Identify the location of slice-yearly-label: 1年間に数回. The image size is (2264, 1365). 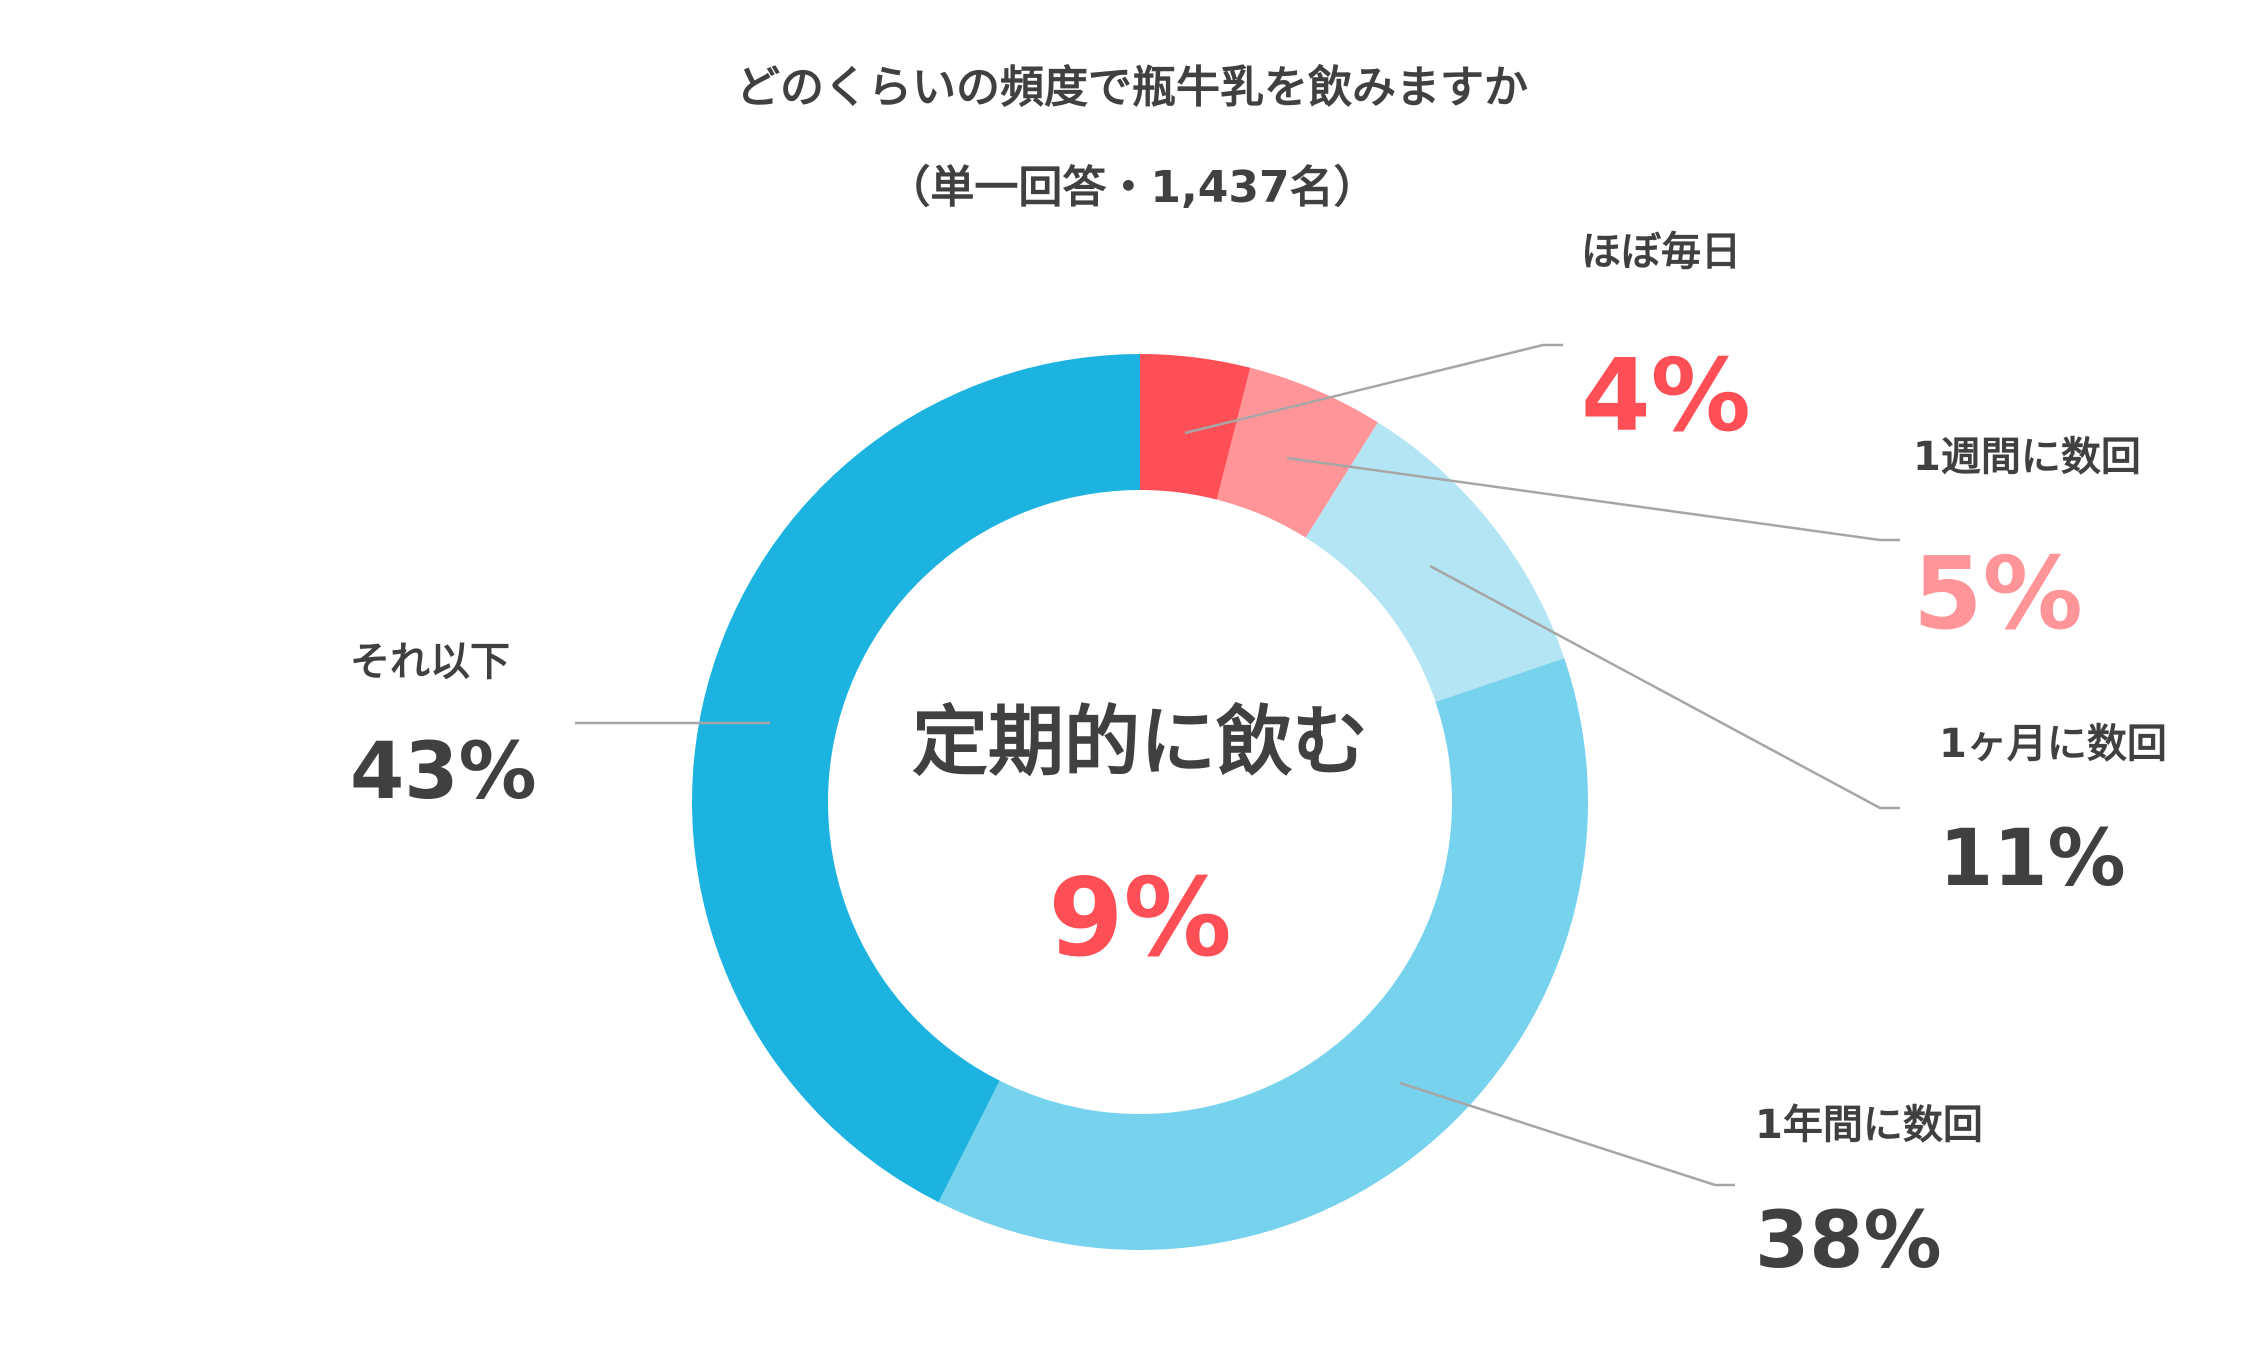
(1869, 1125).